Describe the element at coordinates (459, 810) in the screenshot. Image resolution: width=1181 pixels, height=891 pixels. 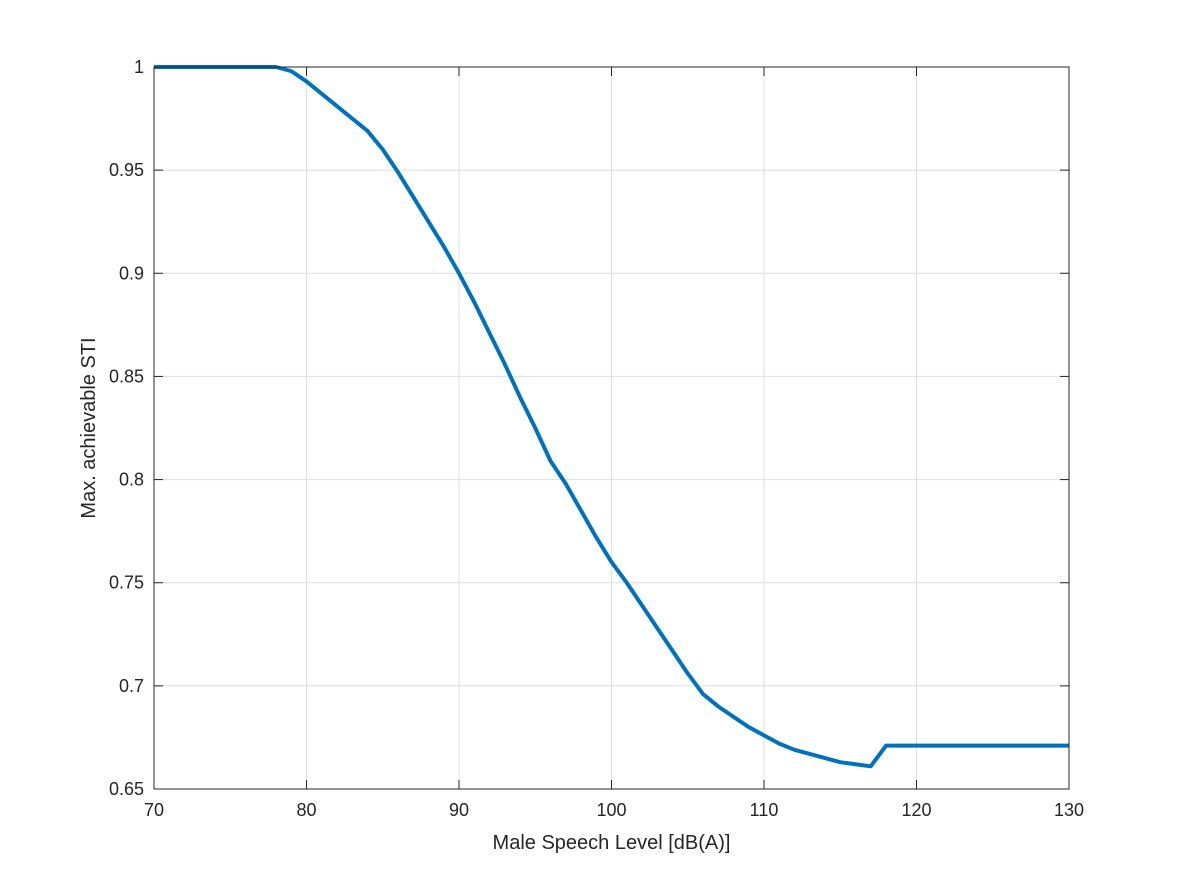
I see `x-tick-label: 90` at that location.